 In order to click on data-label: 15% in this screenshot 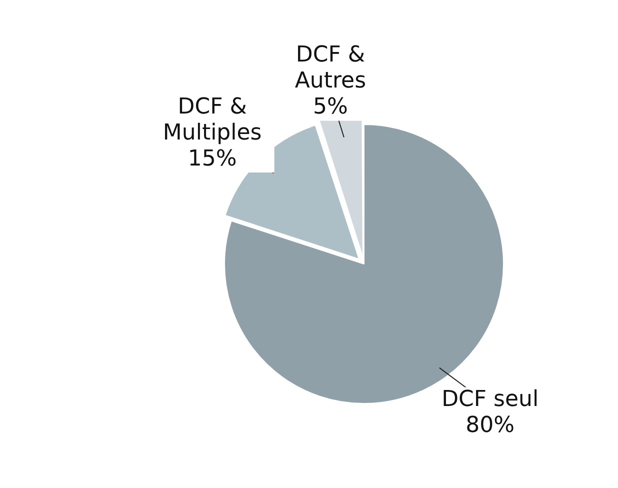, I will do `click(212, 159)`.